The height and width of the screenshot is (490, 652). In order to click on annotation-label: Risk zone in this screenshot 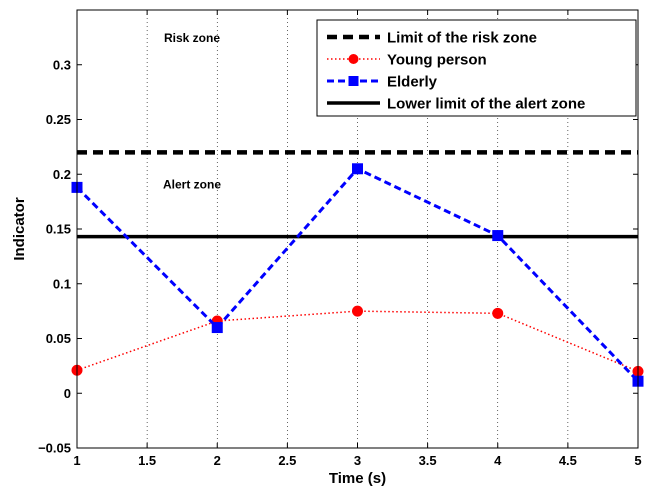, I will do `click(192, 38)`.